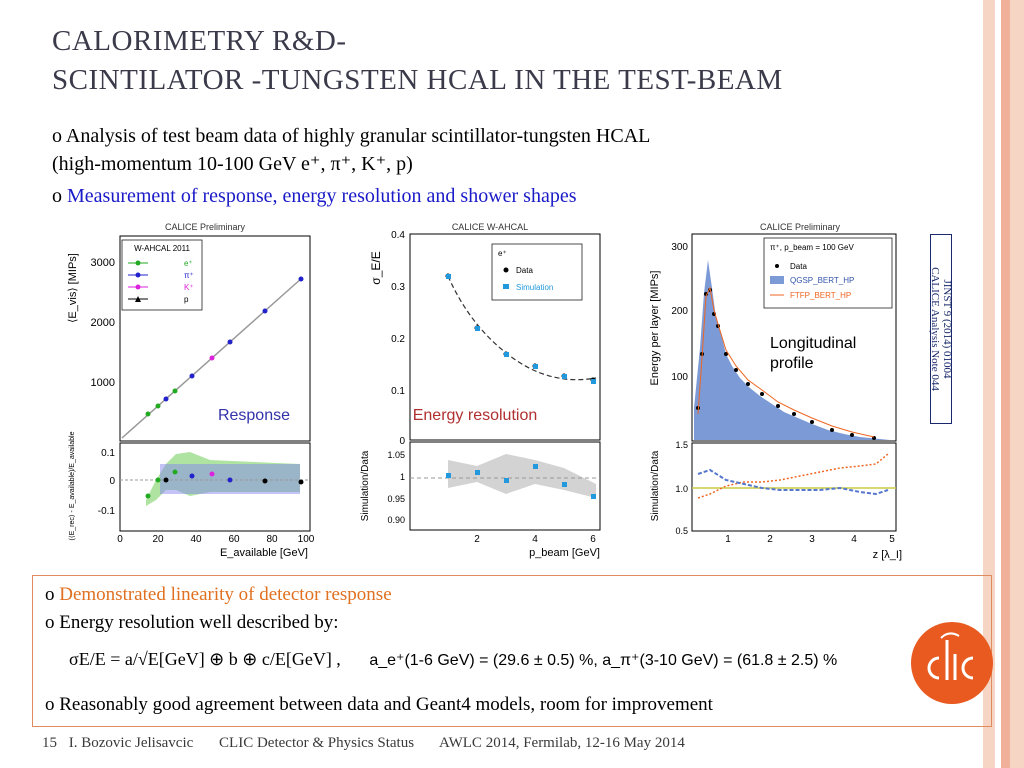  What do you see at coordinates (506, 270) in the screenshot?
I see `legend-marker-data` at bounding box center [506, 270].